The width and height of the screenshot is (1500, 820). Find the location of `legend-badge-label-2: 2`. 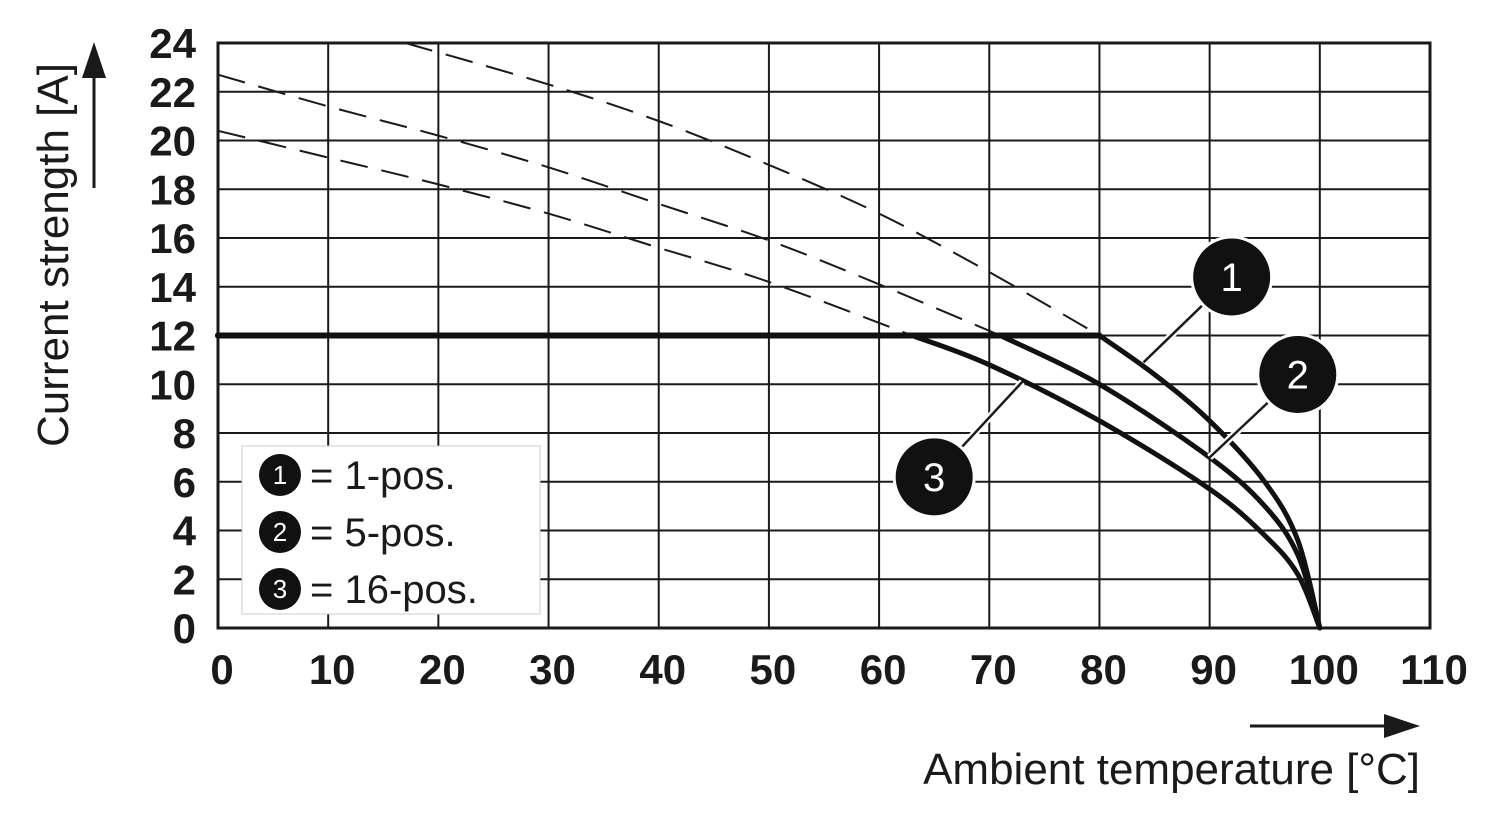

legend-badge-label-2: 2 is located at coordinates (280, 532).